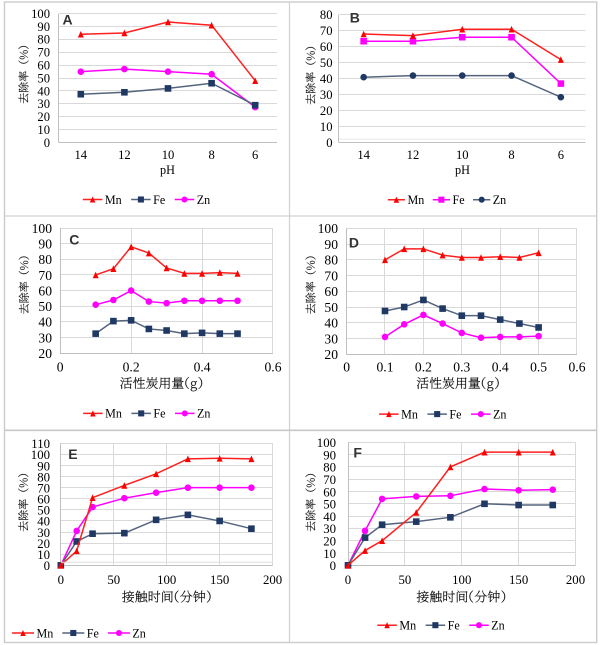  What do you see at coordinates (72, 454) in the screenshot?
I see `svg-text: E` at bounding box center [72, 454].